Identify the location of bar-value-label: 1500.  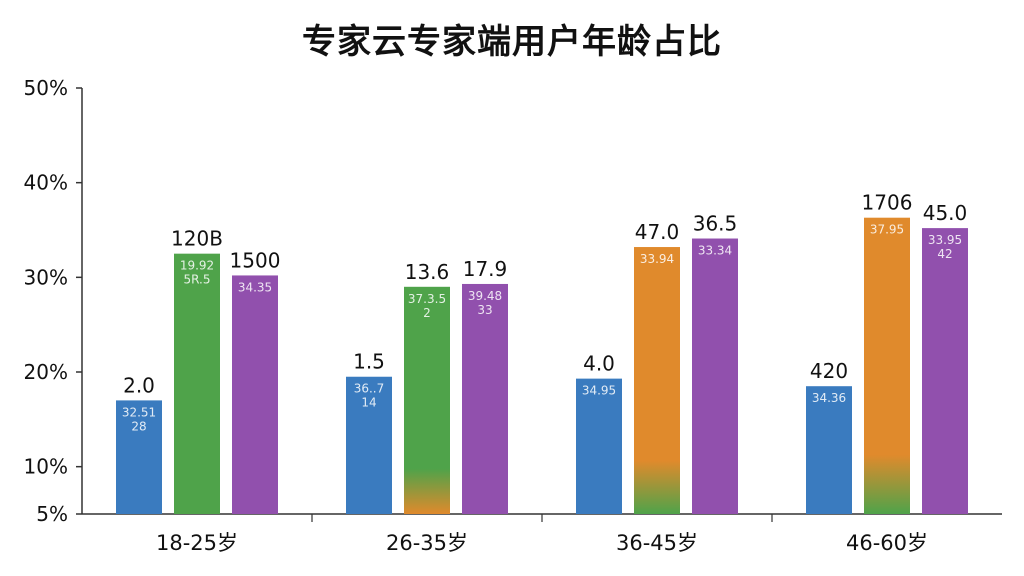
(255, 260).